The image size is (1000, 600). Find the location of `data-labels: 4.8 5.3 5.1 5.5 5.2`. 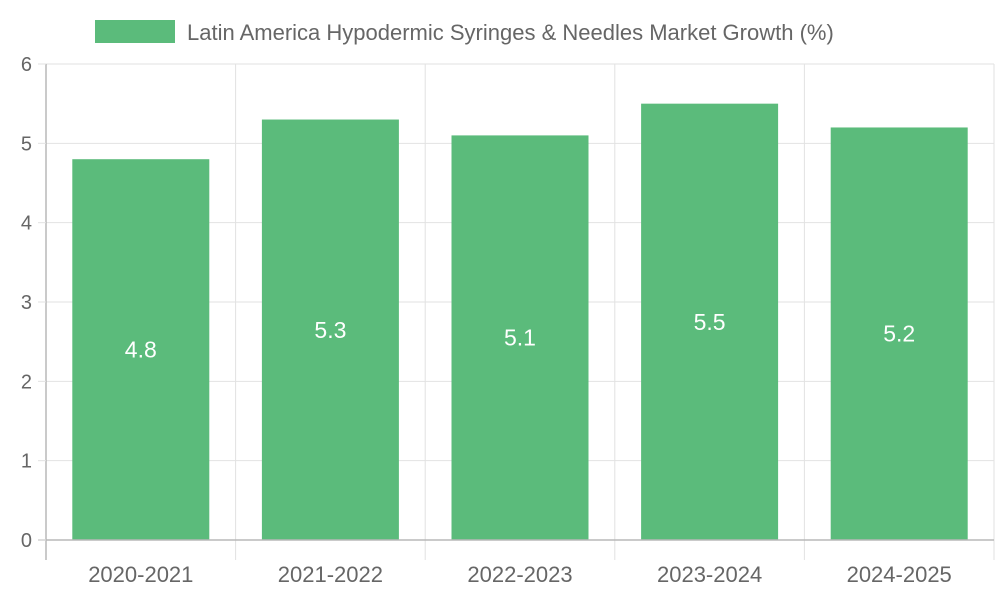

data-labels: 4.8 5.3 5.1 5.5 5.2 is located at coordinates (520, 336).